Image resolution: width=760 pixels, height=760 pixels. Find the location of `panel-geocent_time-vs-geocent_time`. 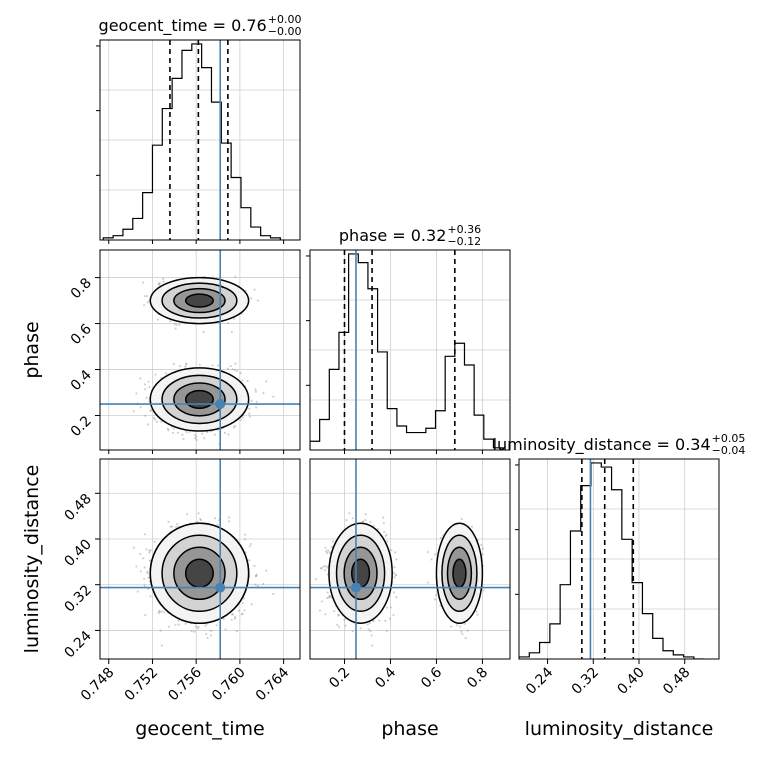

panel-geocent_time-vs-geocent_time is located at coordinates (198, 140).